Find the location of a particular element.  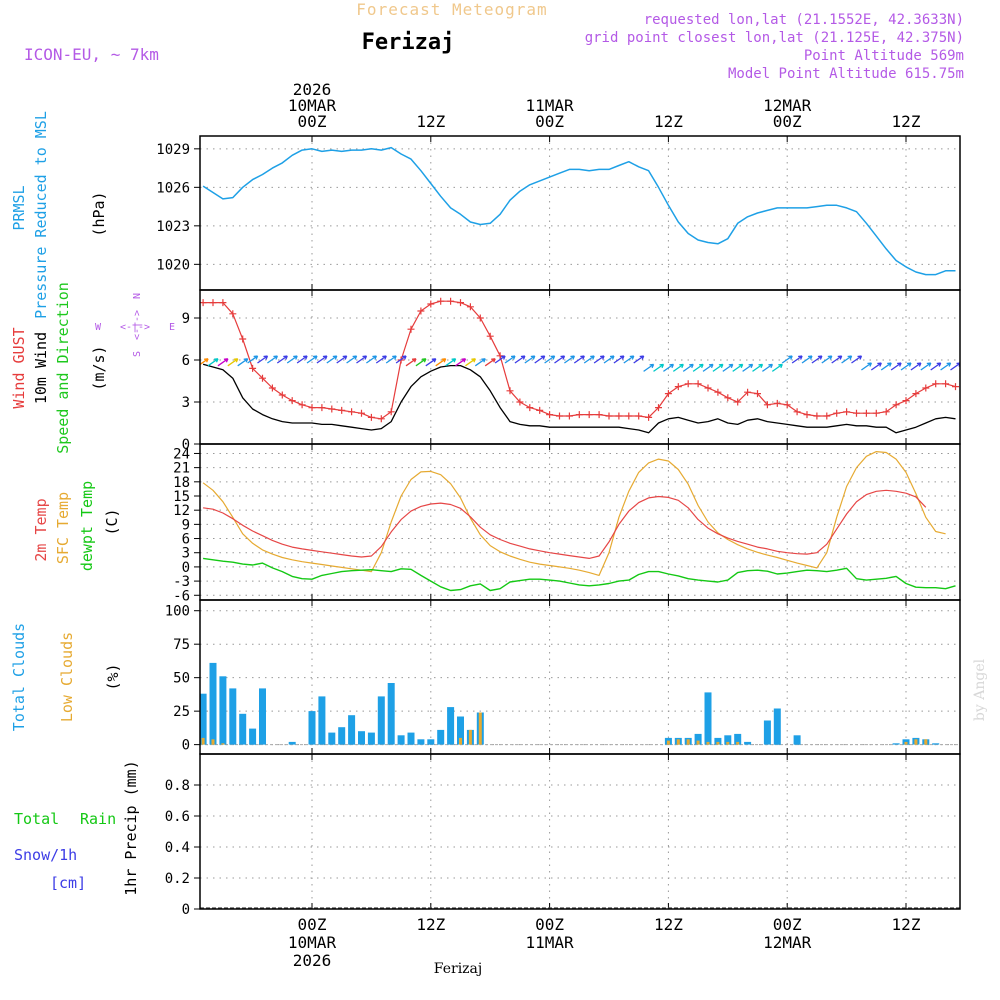

temp2m-line is located at coordinates (565, 524).